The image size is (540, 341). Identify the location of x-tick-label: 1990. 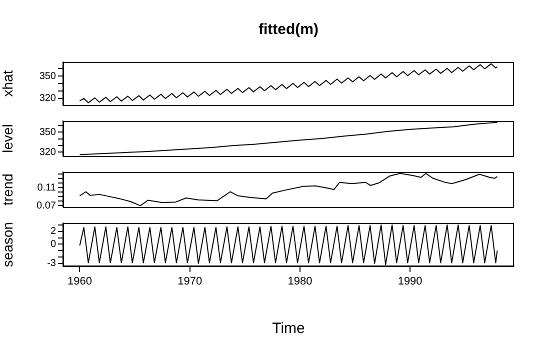
(410, 282).